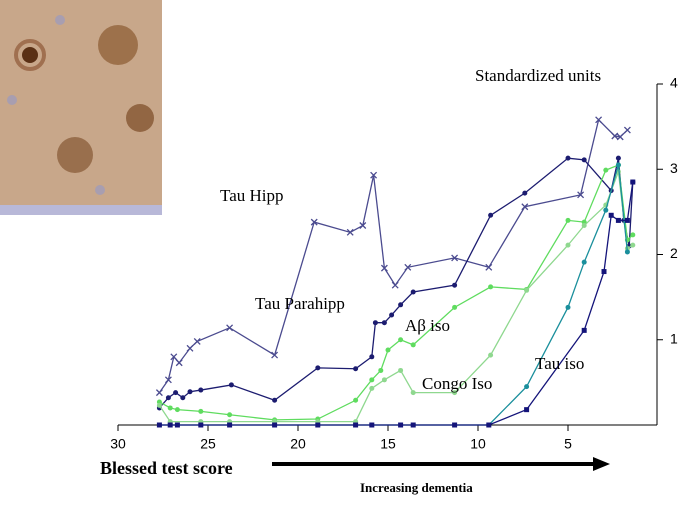 This screenshot has width=689, height=517. Describe the element at coordinates (427, 325) in the screenshot. I see `series-label: Aβ iso` at that location.